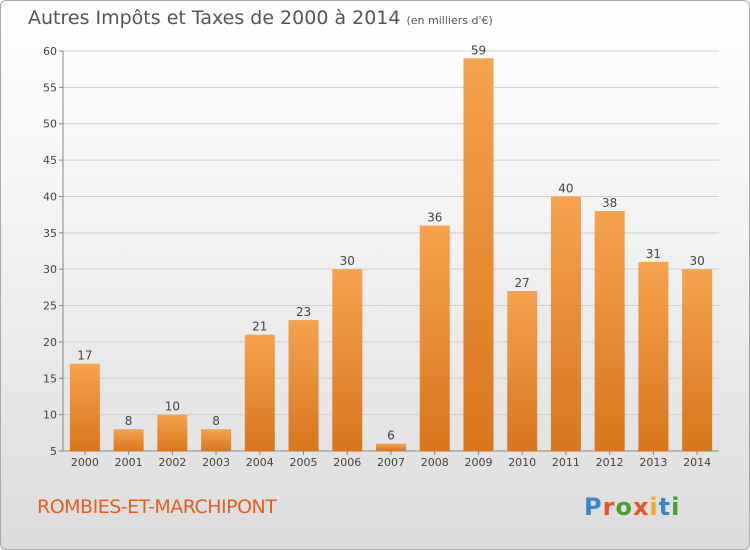  What do you see at coordinates (50, 378) in the screenshot?
I see `y-tick-label: 15` at bounding box center [50, 378].